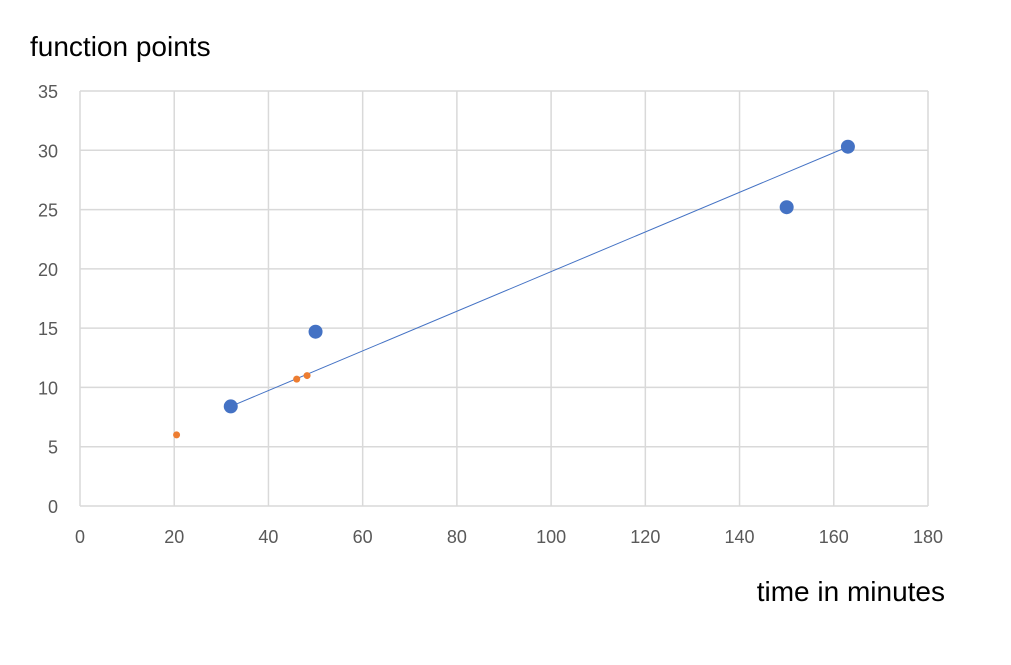 This screenshot has width=1011, height=665. I want to click on x-tick-label: 20, so click(174, 537).